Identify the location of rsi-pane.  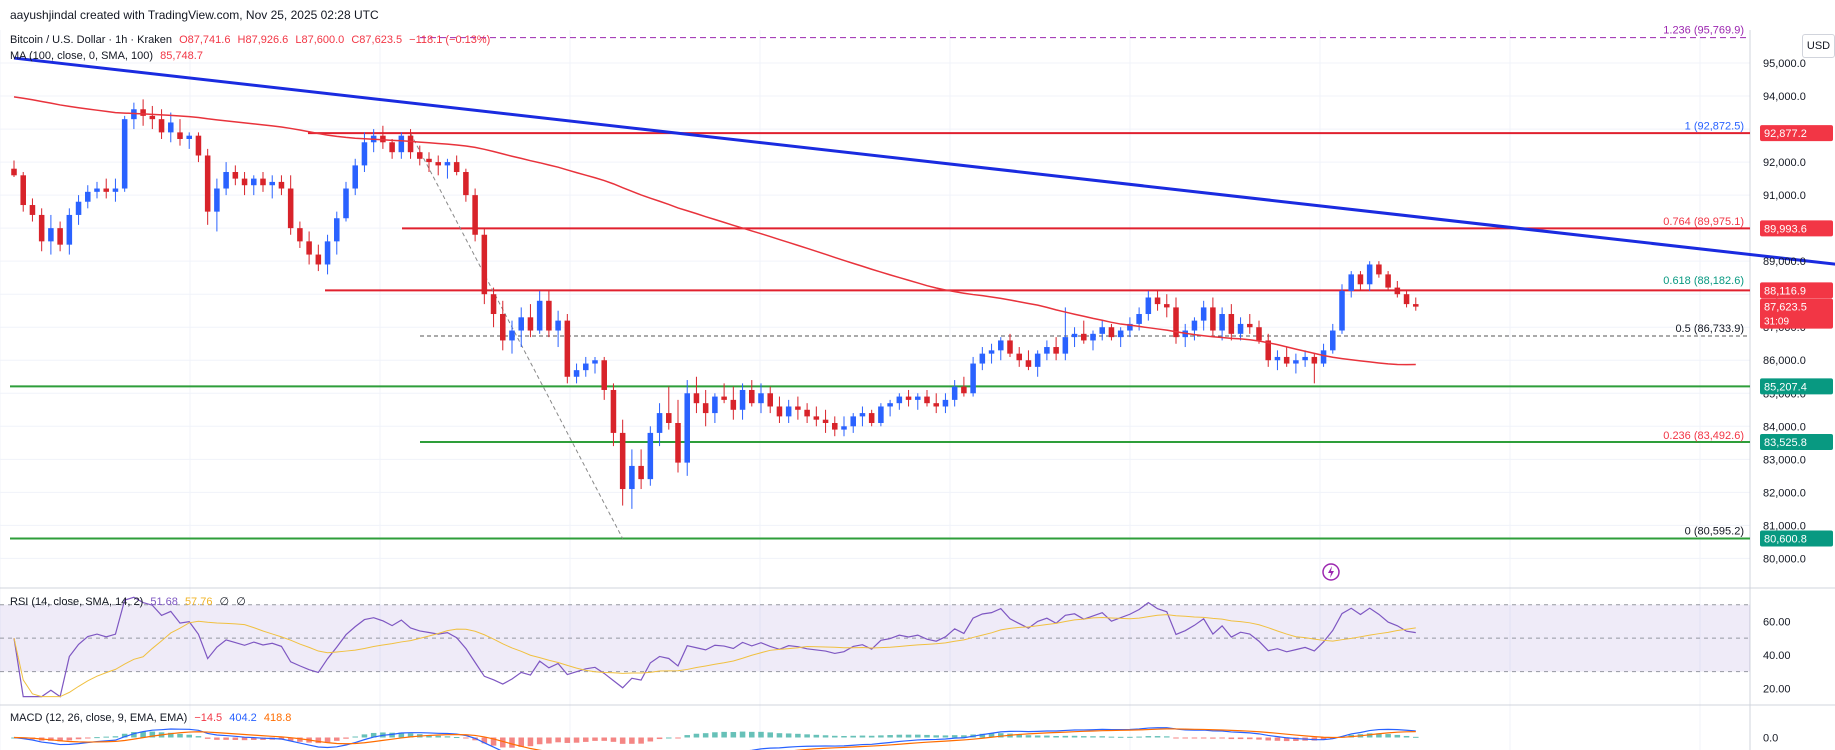
(875, 647).